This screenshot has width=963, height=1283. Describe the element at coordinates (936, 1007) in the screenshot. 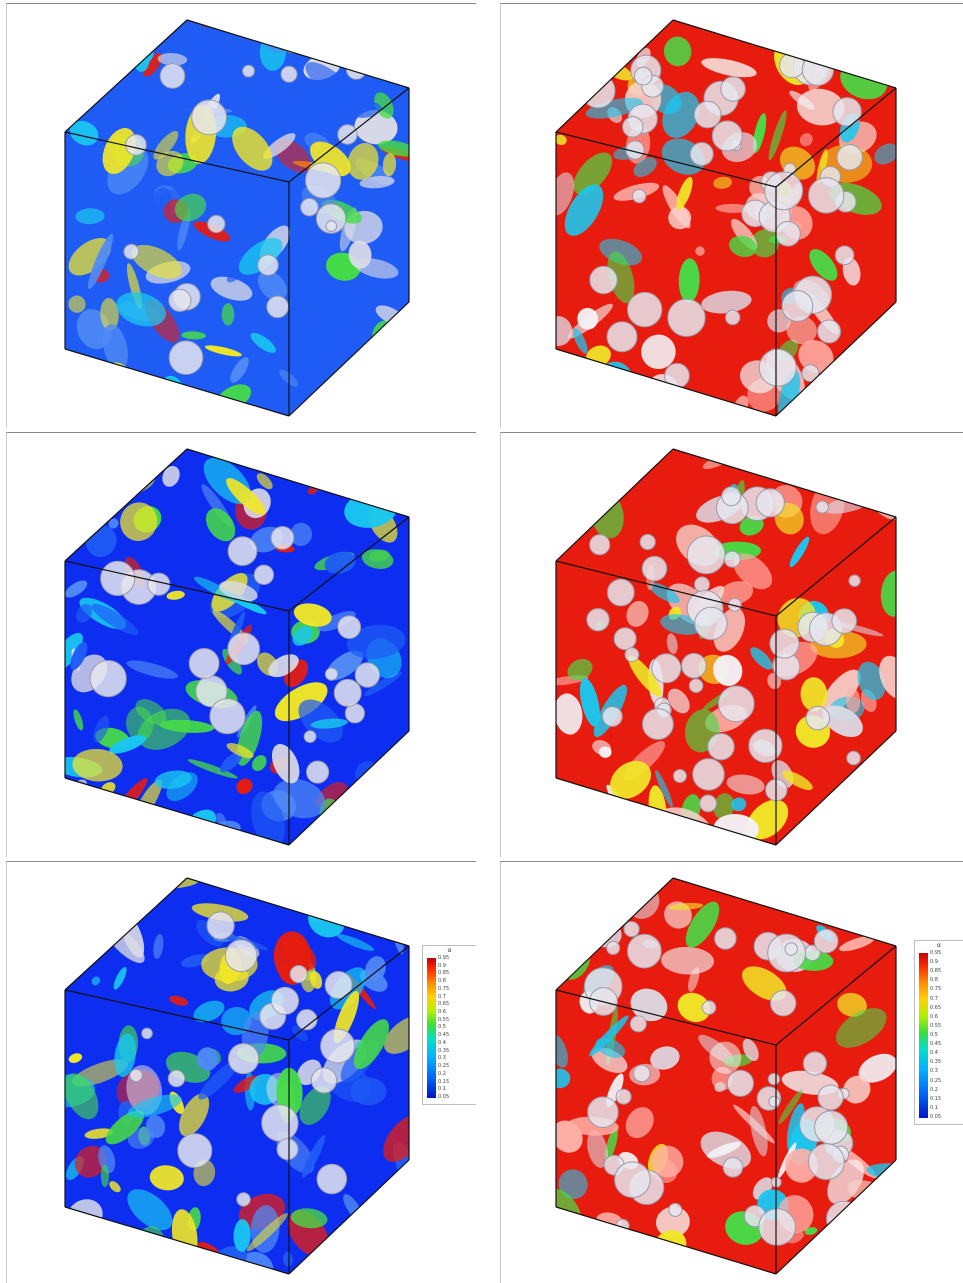

I see `colorbar-tick-label: 0.65` at that location.